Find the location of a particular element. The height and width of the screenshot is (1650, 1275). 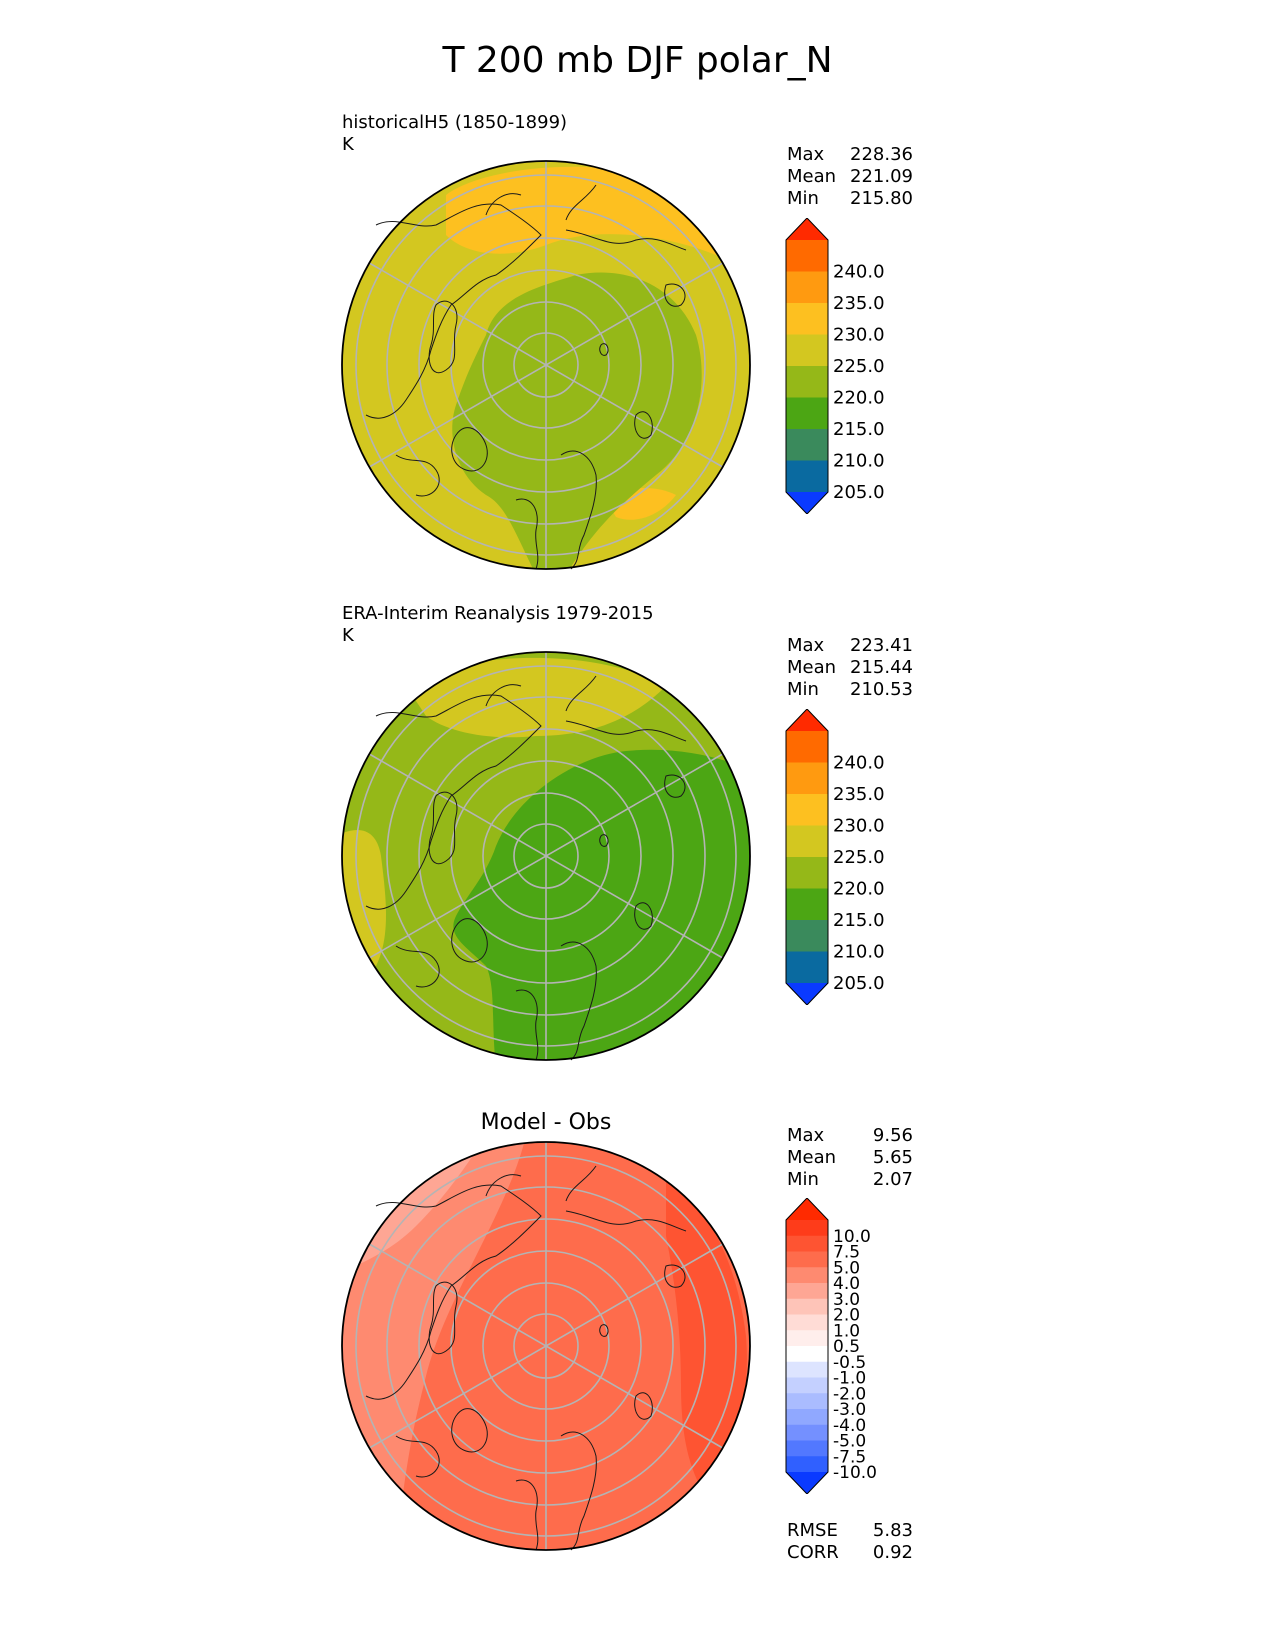

panel-1-title: historicalH5 (1850-1899) K is located at coordinates (454, 134).